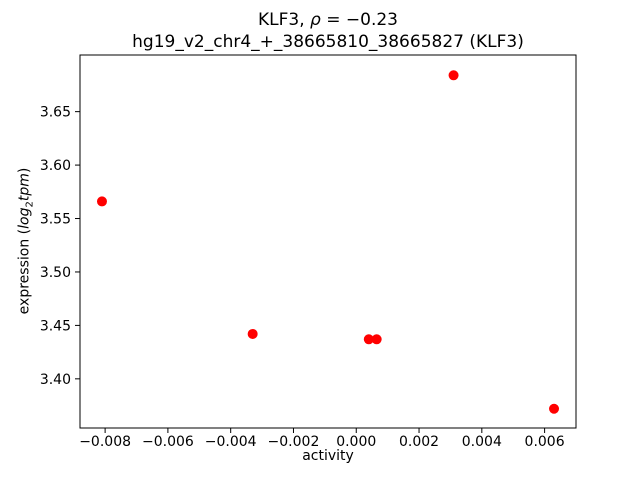 The height and width of the screenshot is (480, 640). I want to click on title-correlation-value: = −0.23, so click(359, 20).